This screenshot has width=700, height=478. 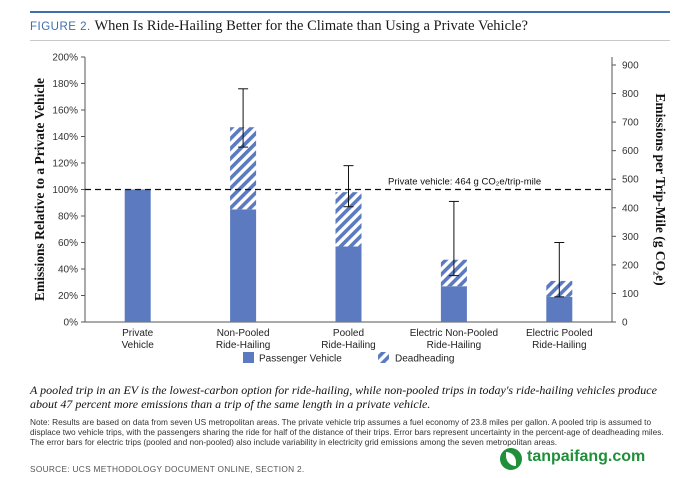 What do you see at coordinates (350, 12) in the screenshot?
I see `top-rule` at bounding box center [350, 12].